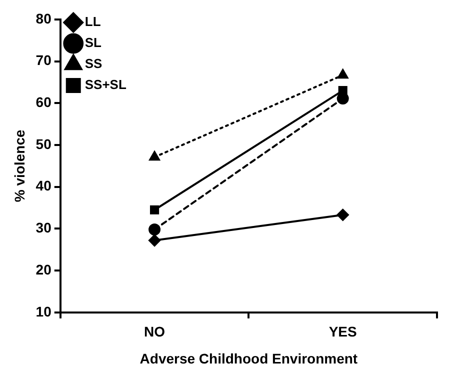 The height and width of the screenshot is (380, 452). What do you see at coordinates (342, 332) in the screenshot?
I see `x-tick-label: YES` at bounding box center [342, 332].